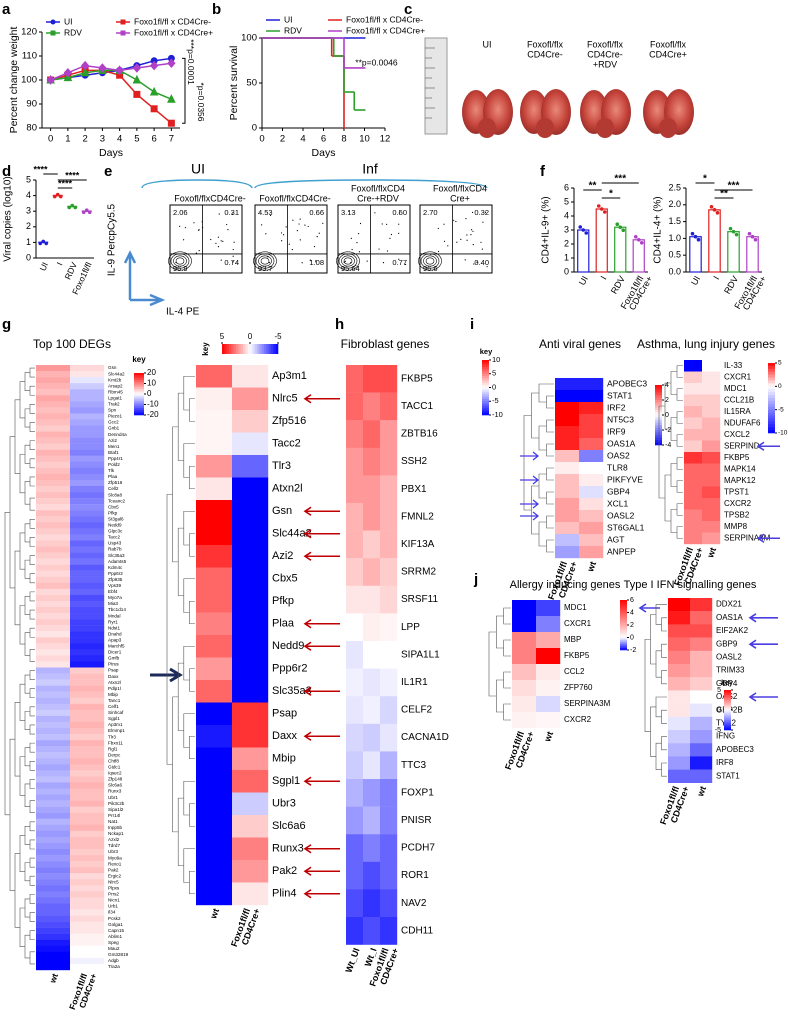  Describe the element at coordinates (115, 597) in the screenshot. I see `row-label: Myo7a` at that location.